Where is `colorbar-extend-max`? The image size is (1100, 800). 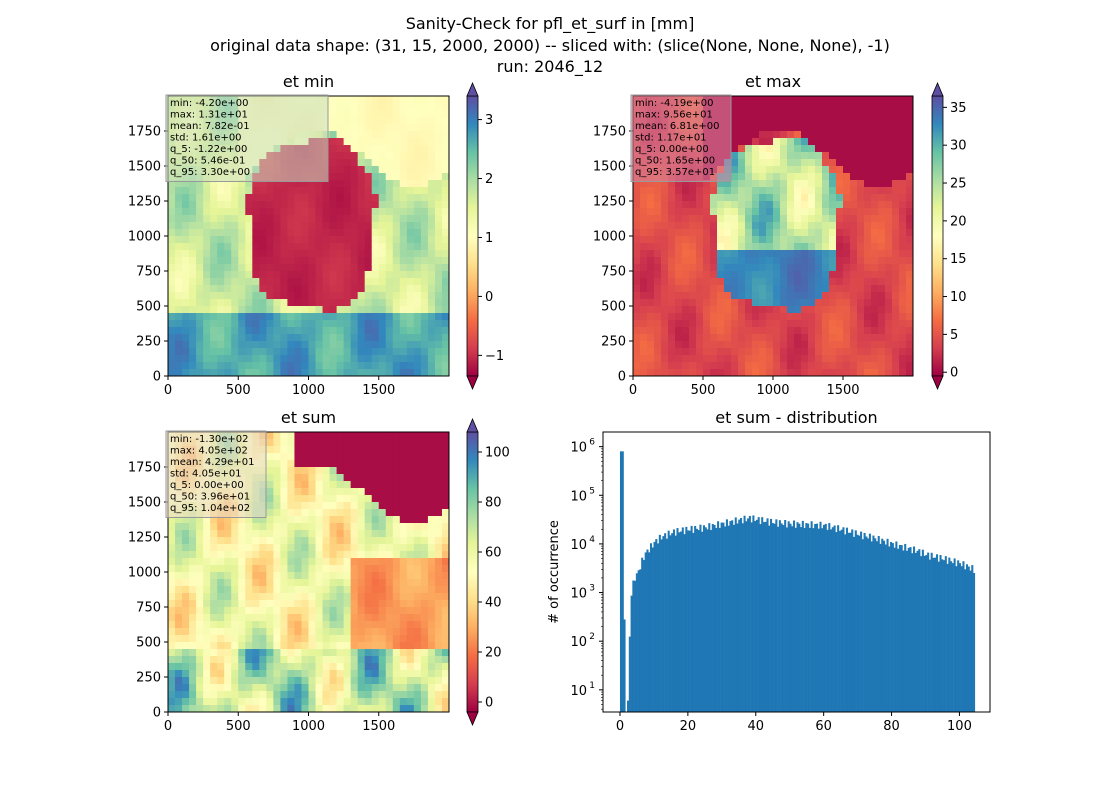
colorbar-extend-max is located at coordinates (937, 89).